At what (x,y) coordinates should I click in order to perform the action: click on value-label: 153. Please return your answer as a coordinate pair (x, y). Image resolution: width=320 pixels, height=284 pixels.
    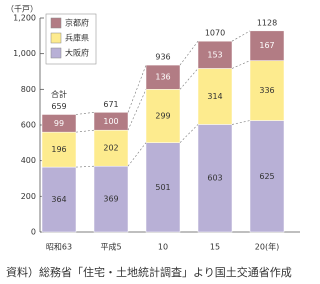
    Looking at the image, I should click on (214, 54).